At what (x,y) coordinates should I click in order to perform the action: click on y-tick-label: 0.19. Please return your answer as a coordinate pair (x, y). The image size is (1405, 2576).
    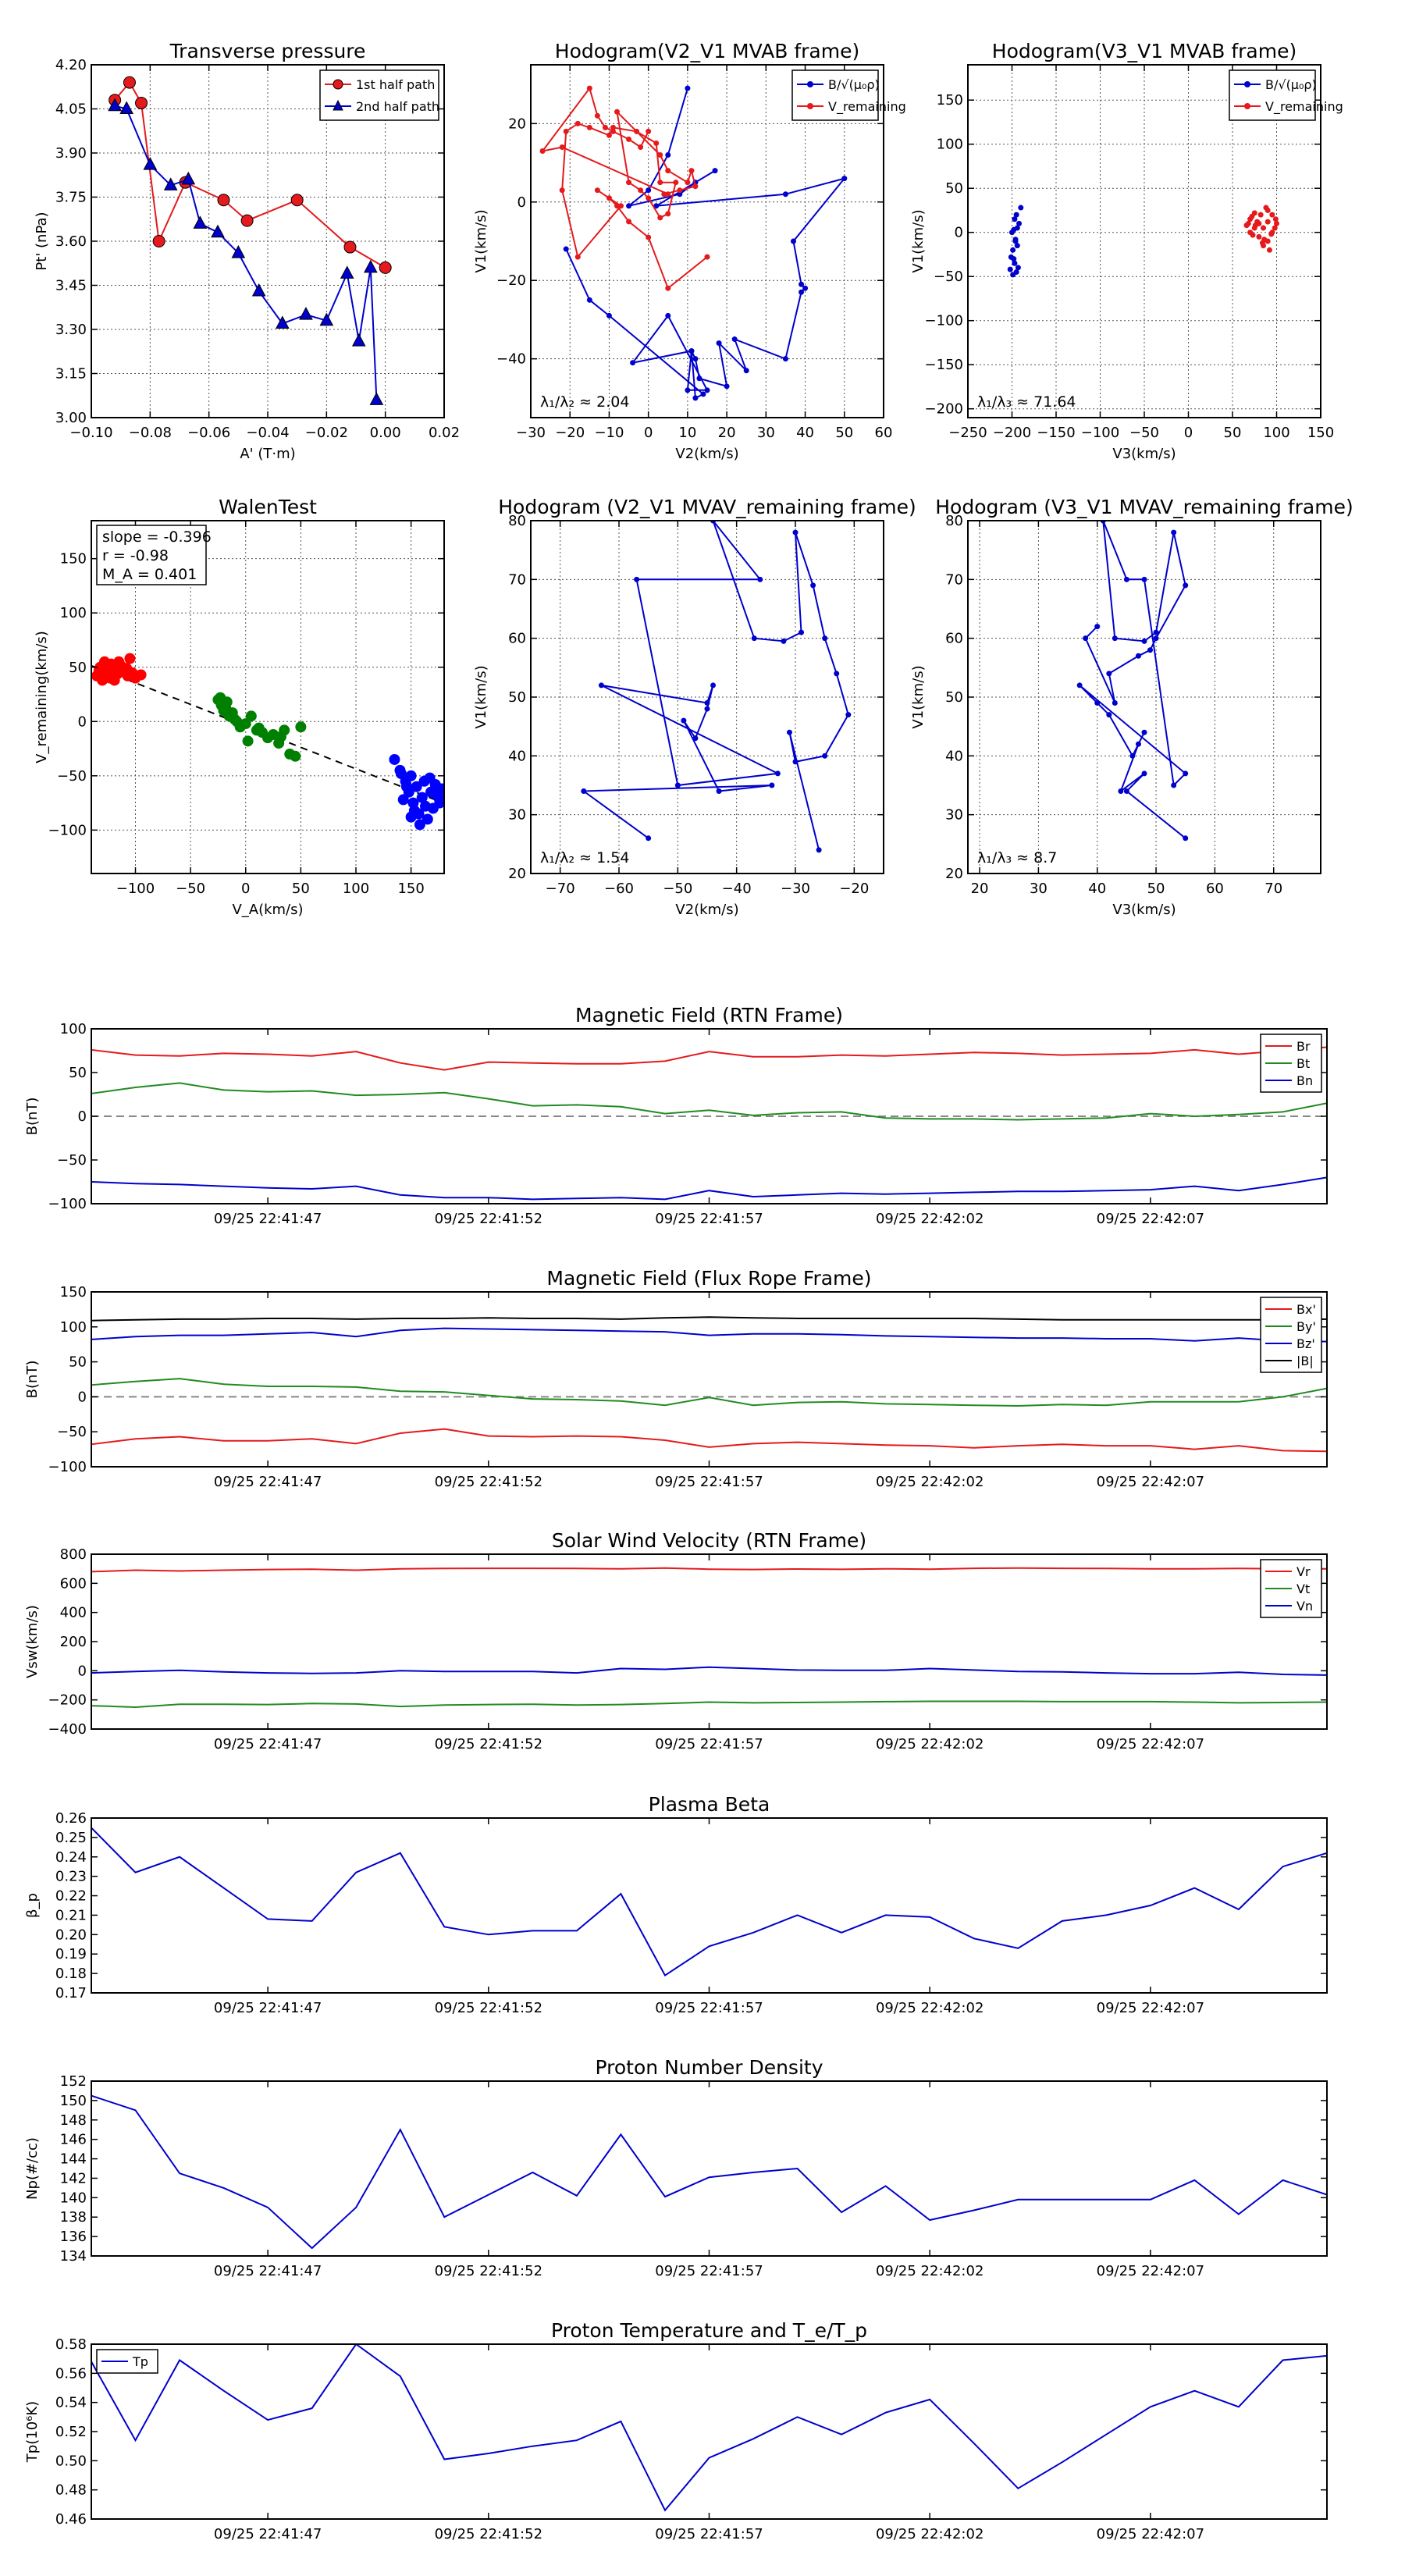
    Looking at the image, I should click on (71, 1954).